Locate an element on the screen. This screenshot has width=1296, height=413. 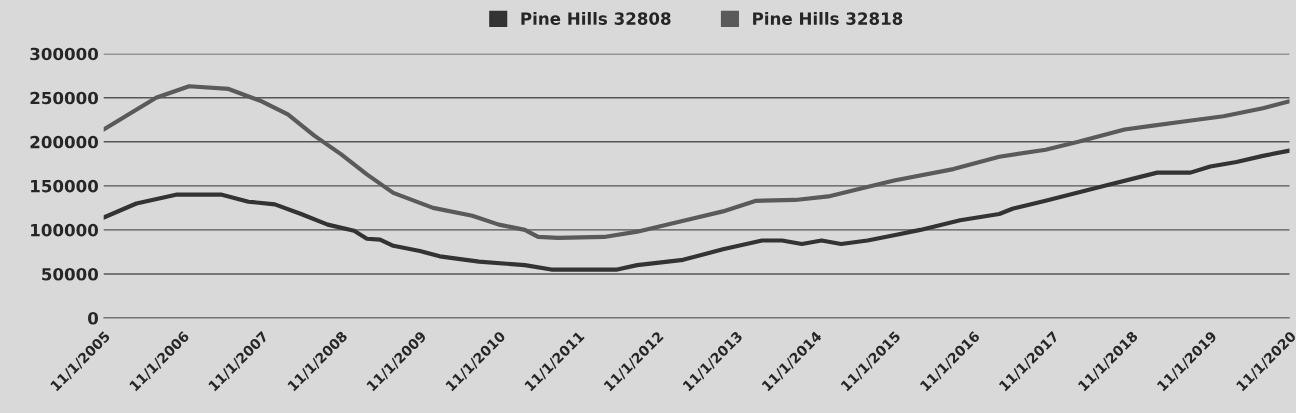
y-tick-label: 300000 is located at coordinates (64, 54).